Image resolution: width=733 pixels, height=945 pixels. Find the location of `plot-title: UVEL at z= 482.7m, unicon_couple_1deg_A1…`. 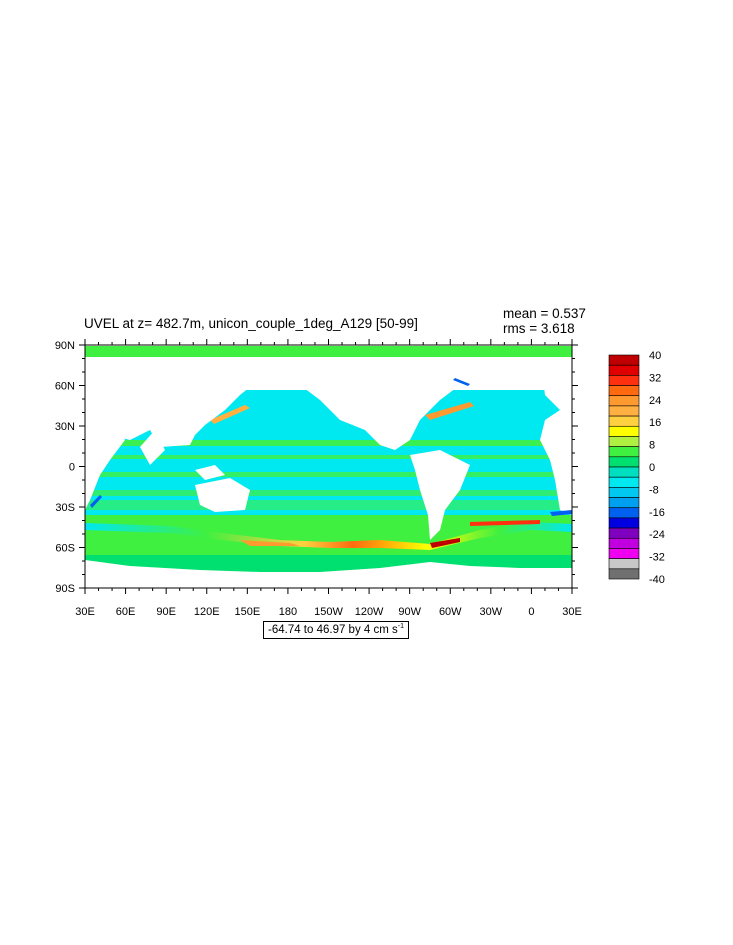

plot-title: UVEL at z= 482.7m, unicon_couple_1deg_A1… is located at coordinates (251, 323).